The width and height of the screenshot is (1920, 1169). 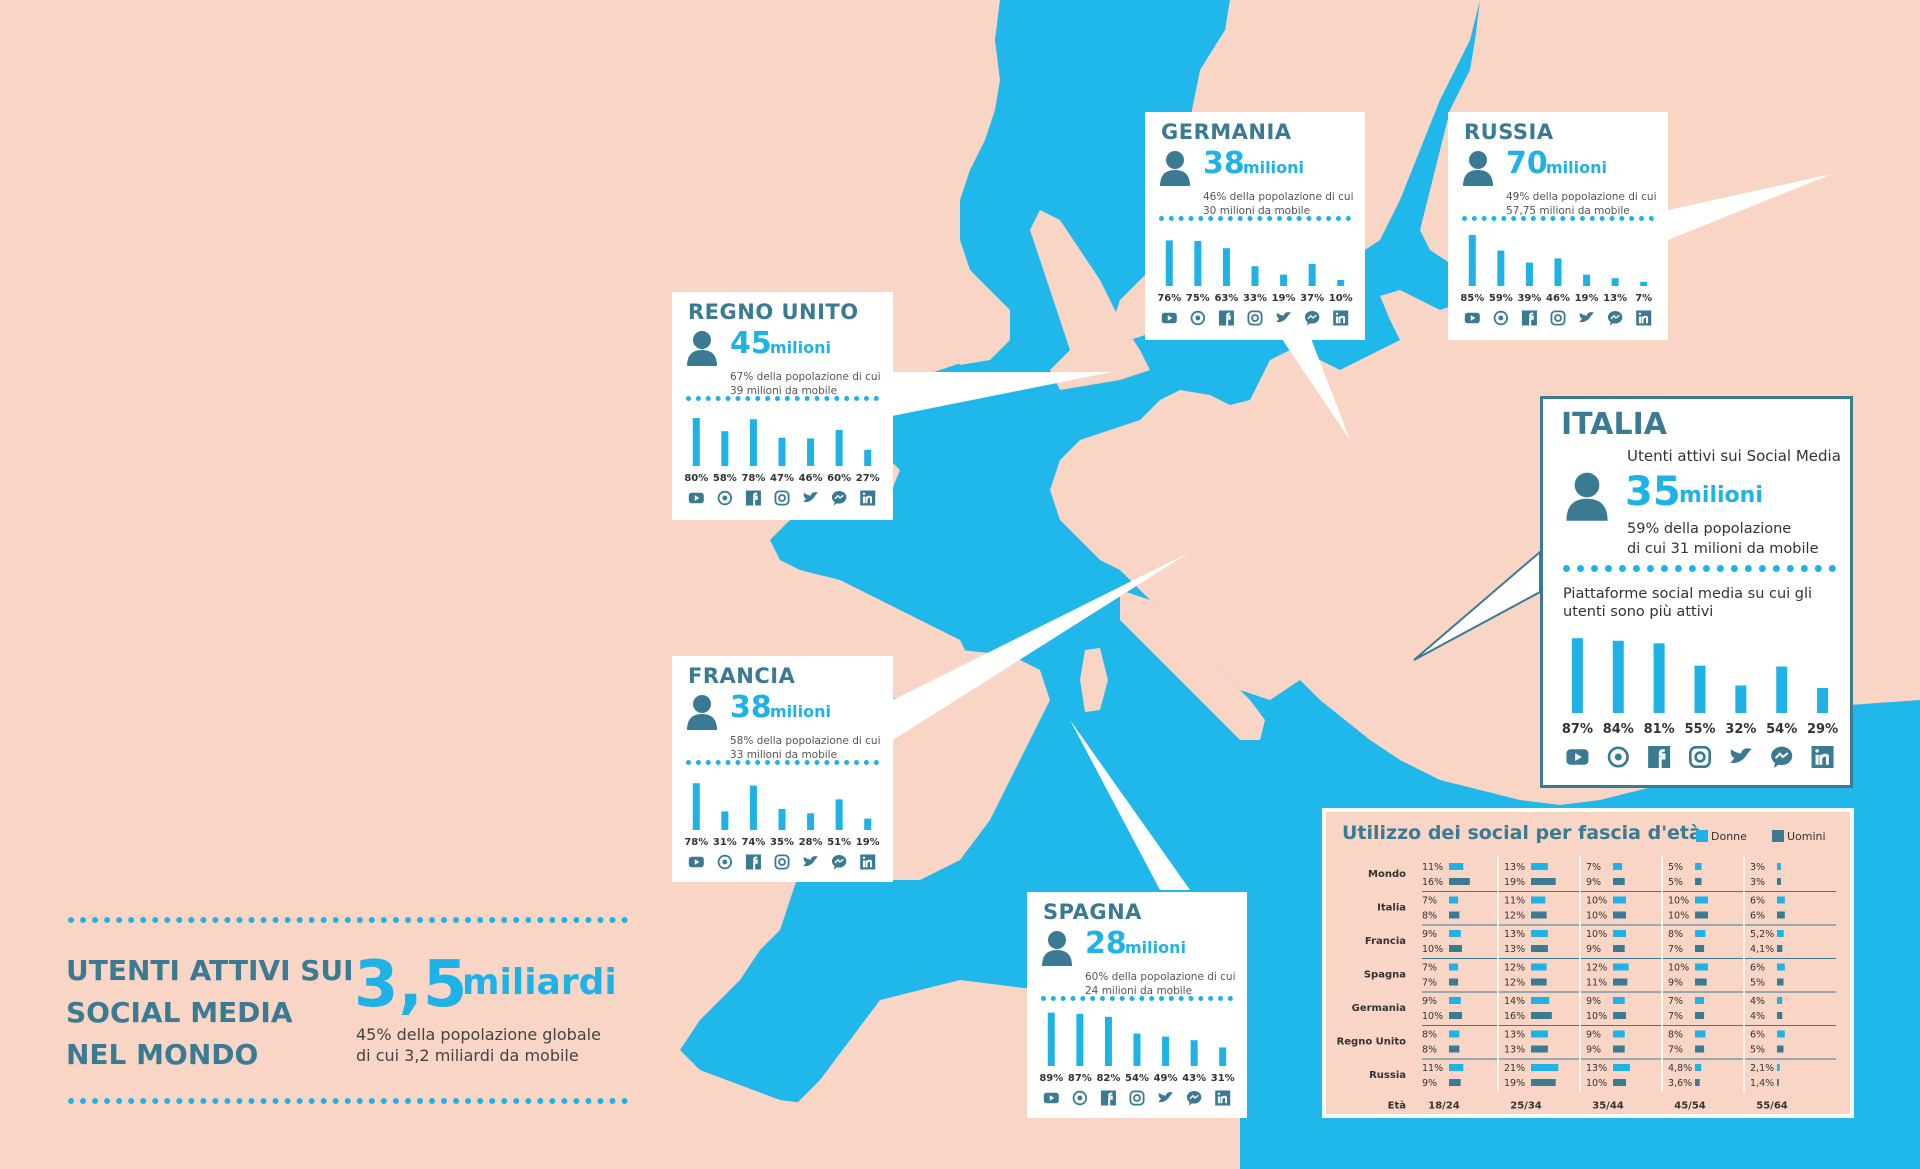 What do you see at coordinates (1094, 680) in the screenshot?
I see `sardinia` at bounding box center [1094, 680].